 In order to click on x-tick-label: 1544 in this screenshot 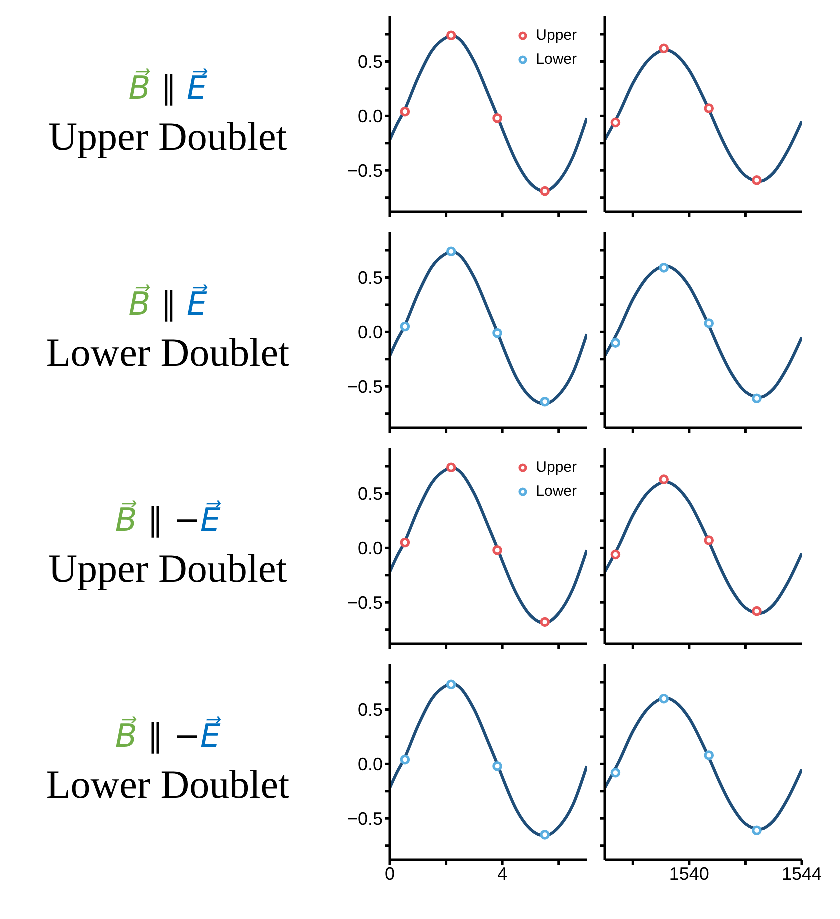, I will do `click(802, 874)`.